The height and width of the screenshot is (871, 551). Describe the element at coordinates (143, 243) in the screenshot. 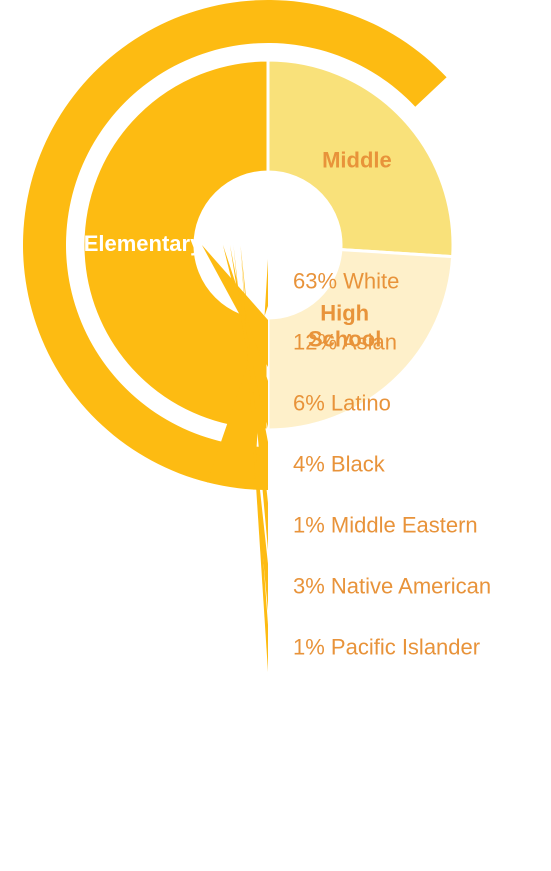

I see `donut-label-elementary: Elementary` at that location.